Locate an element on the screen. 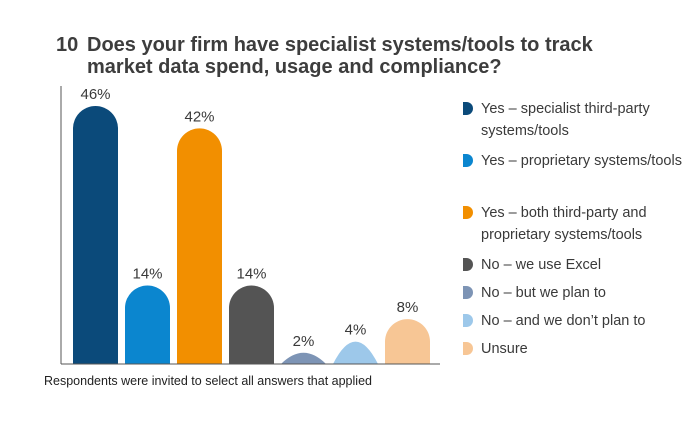 This screenshot has height=421, width=700. legend-label: No – but we plan to is located at coordinates (543, 293).